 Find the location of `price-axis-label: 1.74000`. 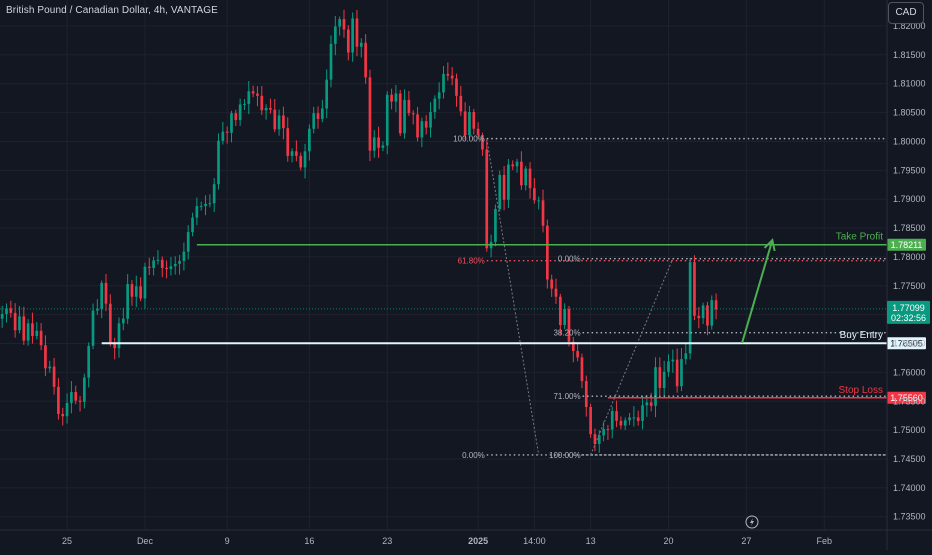

price-axis-label: 1.74000 is located at coordinates (909, 488).